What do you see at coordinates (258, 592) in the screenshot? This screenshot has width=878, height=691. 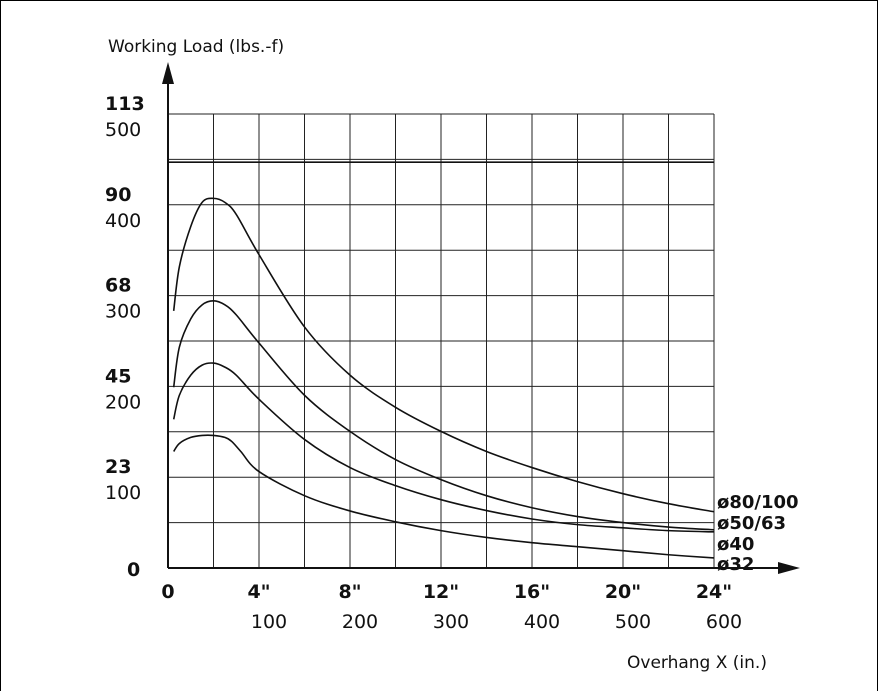 I see `x-tick-label-bold: 4"` at bounding box center [258, 592].